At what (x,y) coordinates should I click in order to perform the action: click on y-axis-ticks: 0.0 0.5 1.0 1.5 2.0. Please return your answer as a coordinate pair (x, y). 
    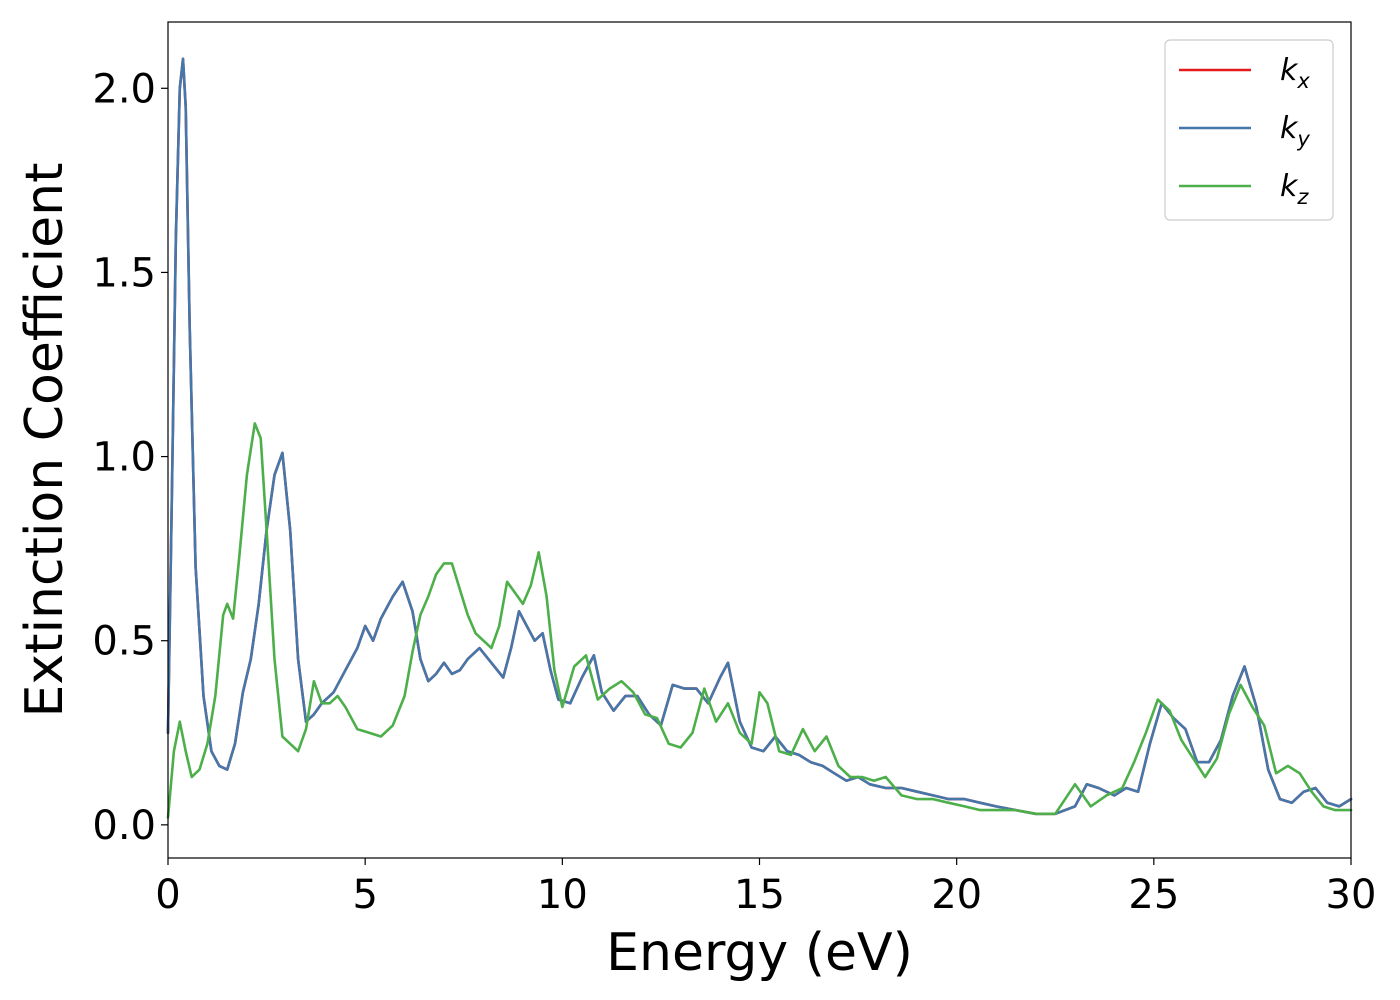
    Looking at the image, I should click on (130, 457).